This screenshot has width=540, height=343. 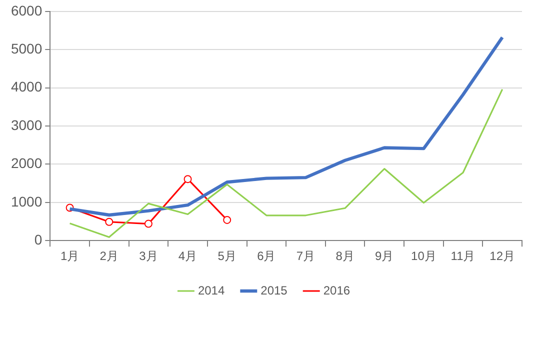 What do you see at coordinates (306, 256) in the screenshot?
I see `x-tick-label: 7月` at bounding box center [306, 256].